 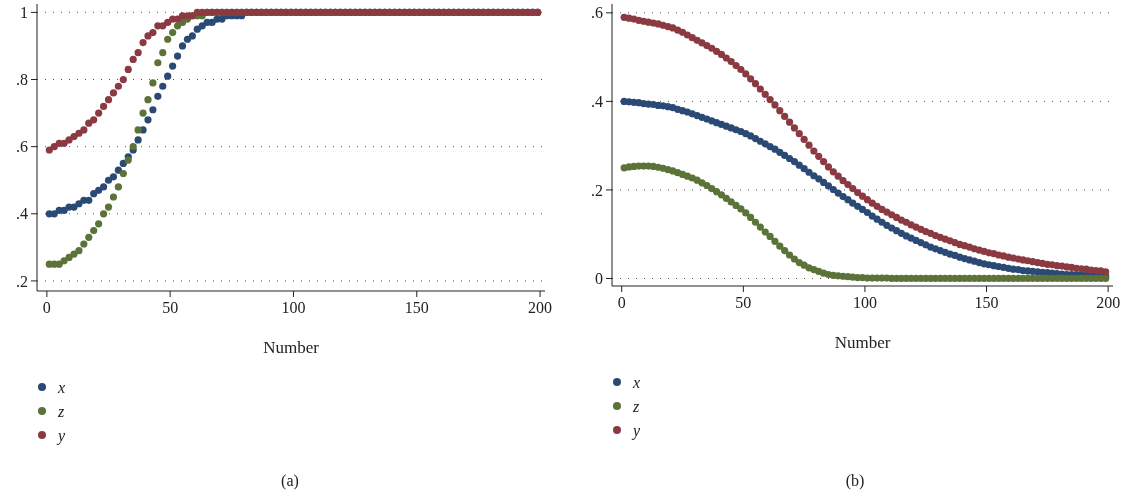 I want to click on y-tick-label: .8, so click(x=22, y=80).